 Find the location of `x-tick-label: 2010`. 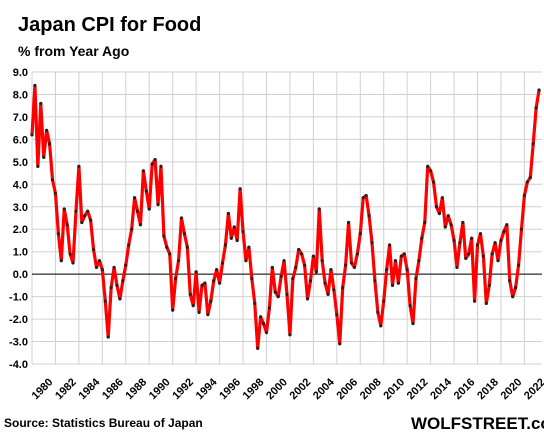

x-tick-label: 2010 is located at coordinates (394, 389).